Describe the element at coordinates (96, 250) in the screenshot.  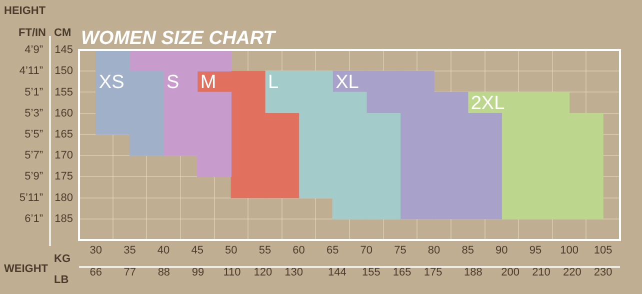
I see `x-tick-label: 30` at that location.